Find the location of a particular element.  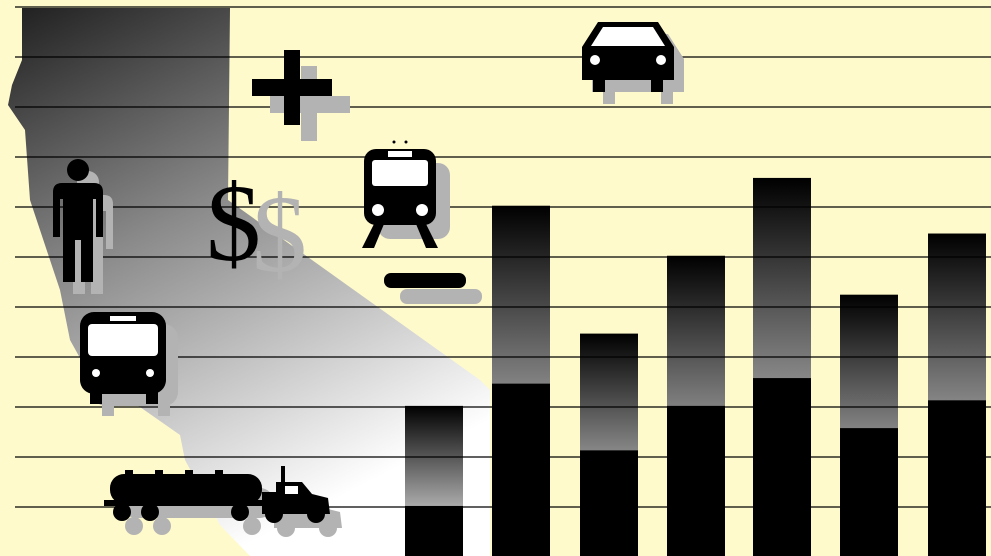

car-icon is located at coordinates (633, 63).